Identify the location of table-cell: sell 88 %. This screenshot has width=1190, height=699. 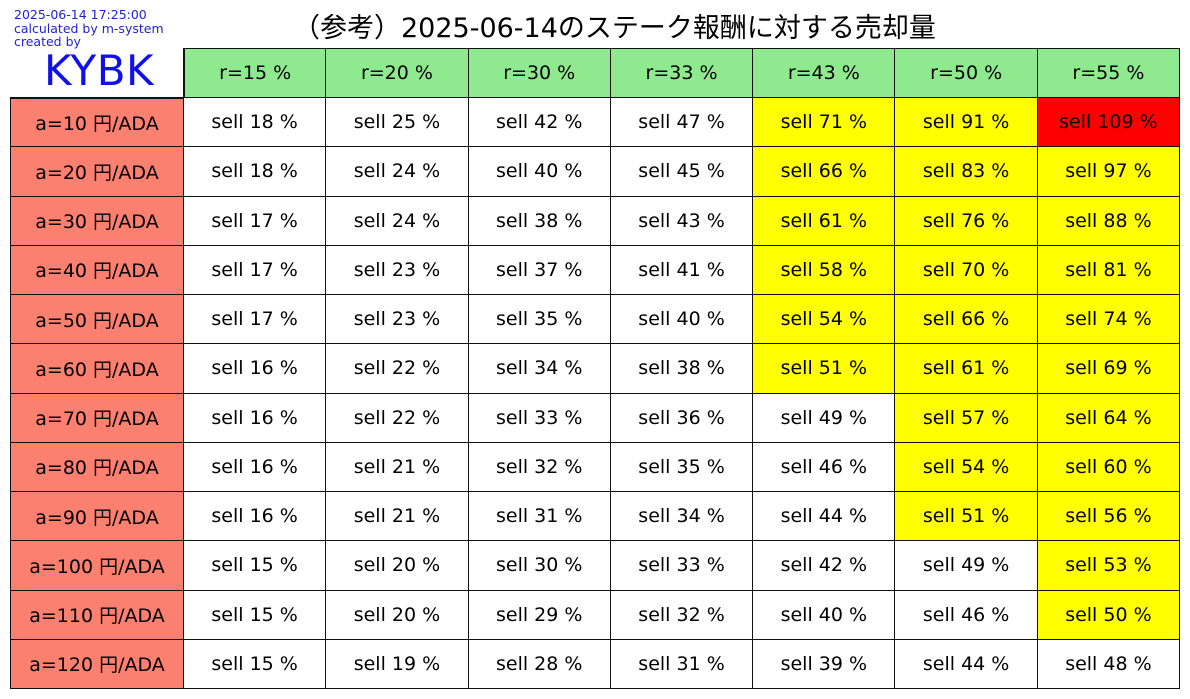
(1109, 221).